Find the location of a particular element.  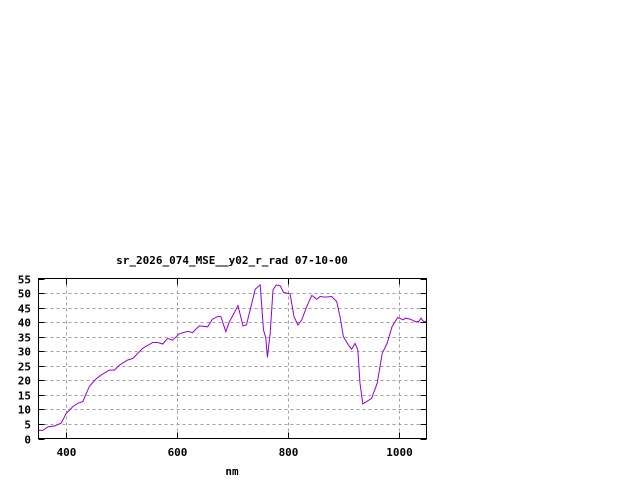

y-tick-label: 50 is located at coordinates (24, 294).